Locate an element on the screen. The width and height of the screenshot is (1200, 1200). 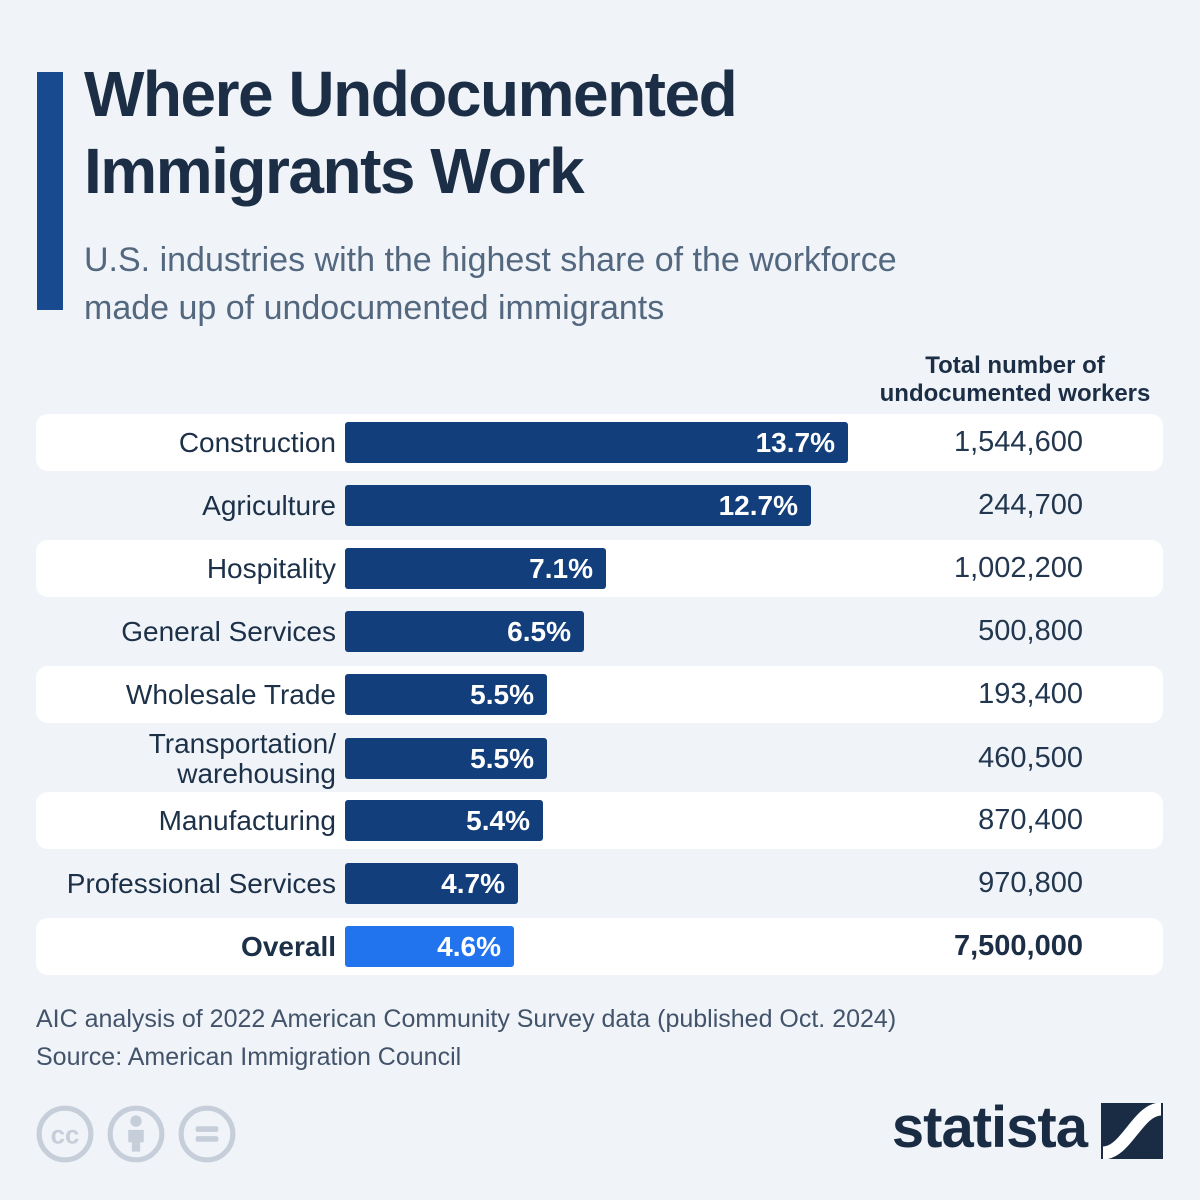
chart-row: General Services 6.5% 500,800 is located at coordinates (599, 631).